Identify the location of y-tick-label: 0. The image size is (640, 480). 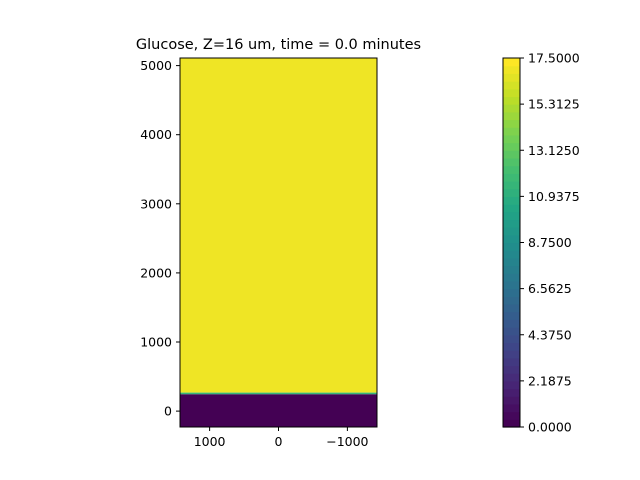
(168, 411).